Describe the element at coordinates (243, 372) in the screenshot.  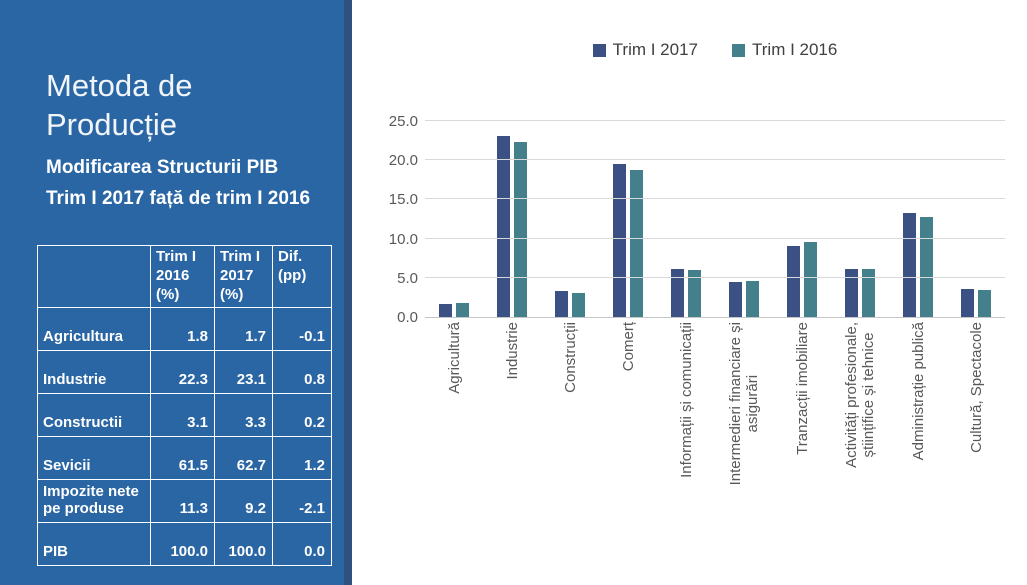
I see `table-cell-v2017: 23.1` at that location.